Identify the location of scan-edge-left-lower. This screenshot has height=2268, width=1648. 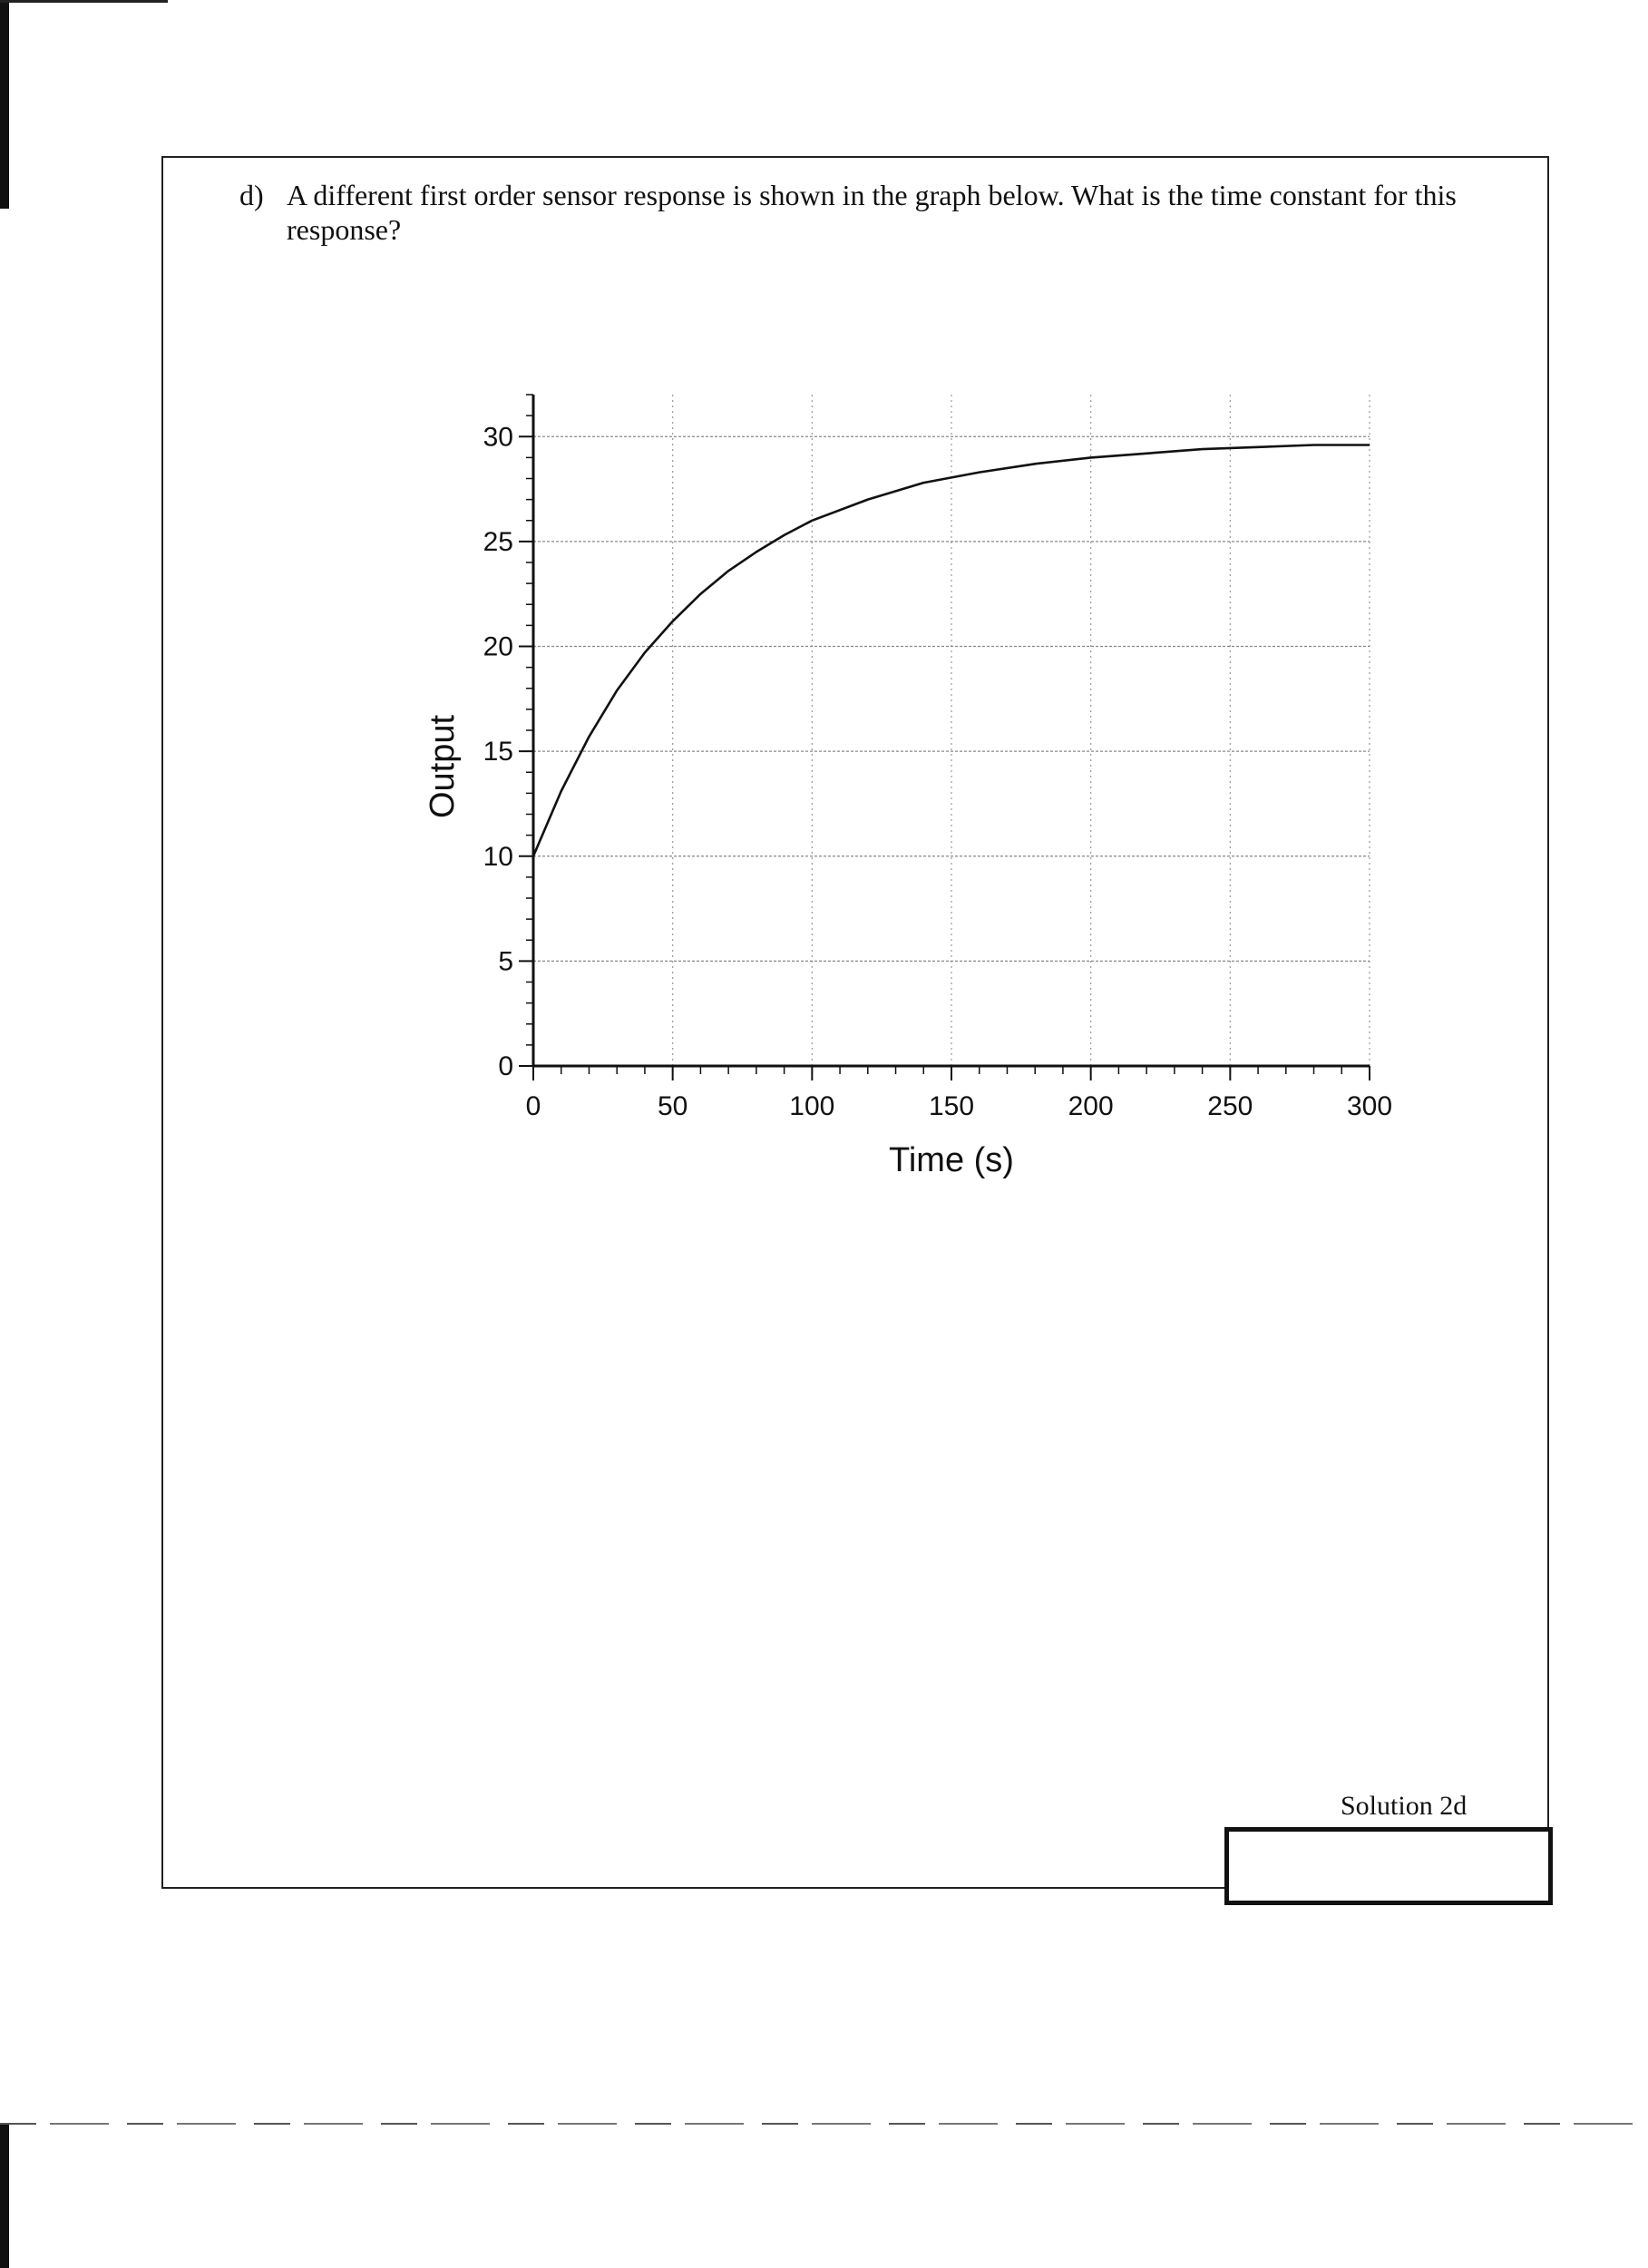
(4, 2196).